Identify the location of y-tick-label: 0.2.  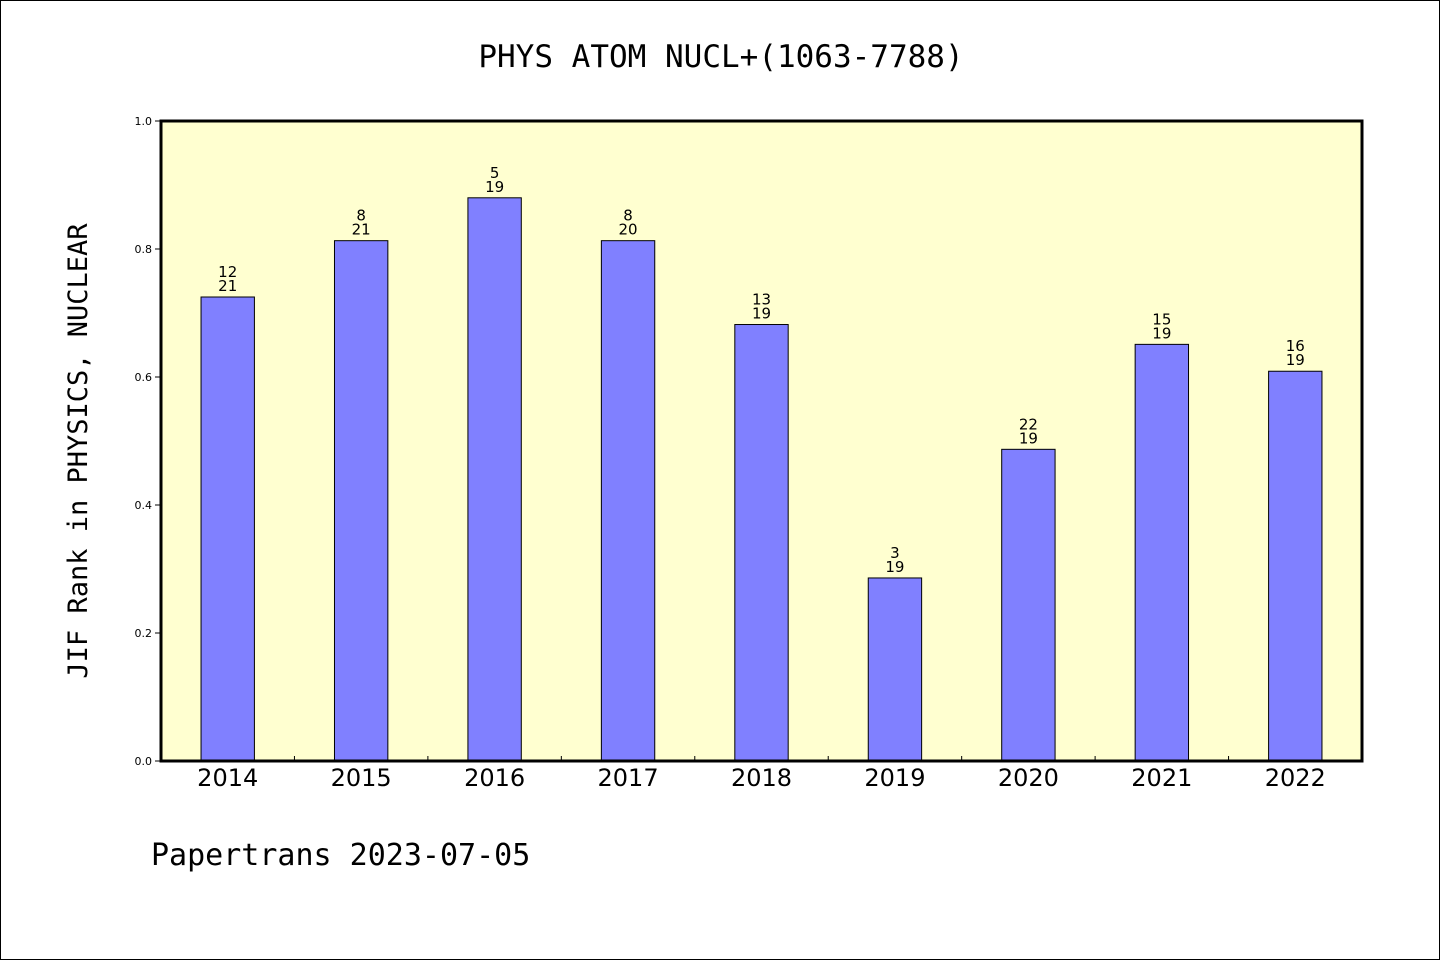
(144, 633).